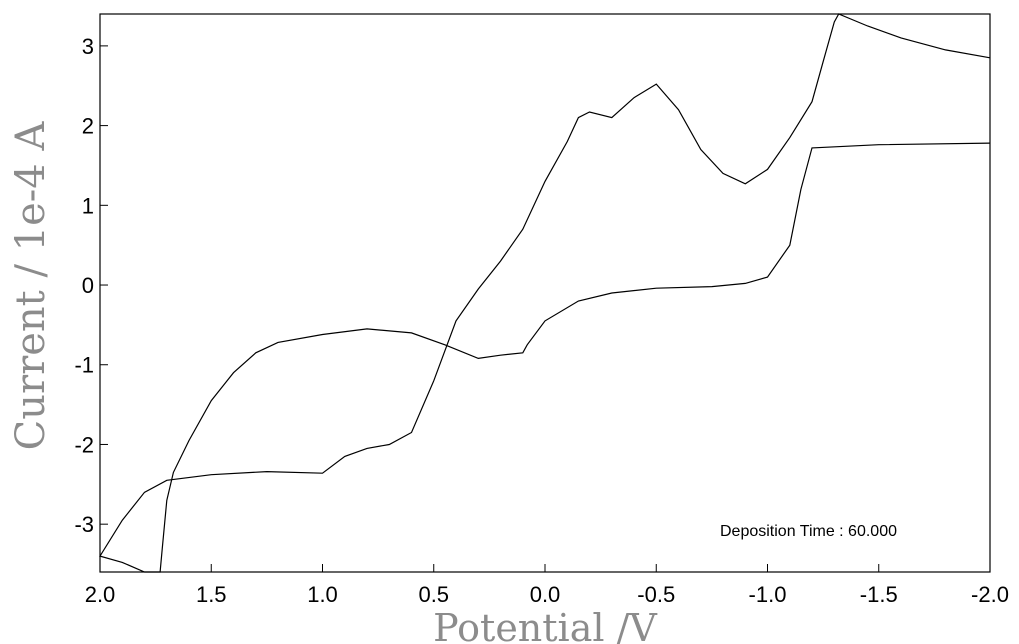  What do you see at coordinates (211, 594) in the screenshot?
I see `x-tick-label: 1.5` at bounding box center [211, 594].